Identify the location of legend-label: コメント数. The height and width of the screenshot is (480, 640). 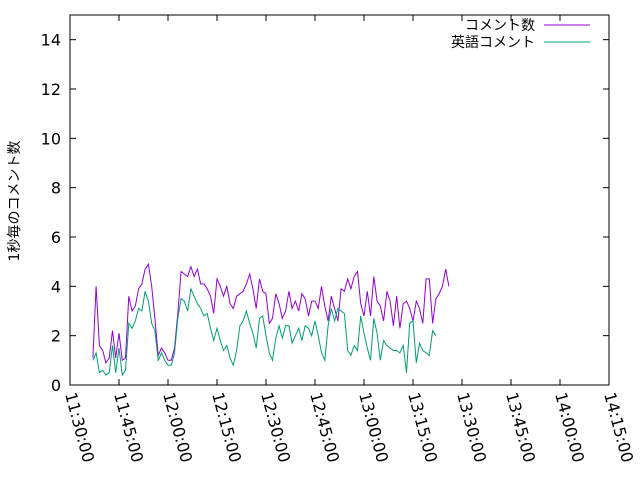
(500, 26).